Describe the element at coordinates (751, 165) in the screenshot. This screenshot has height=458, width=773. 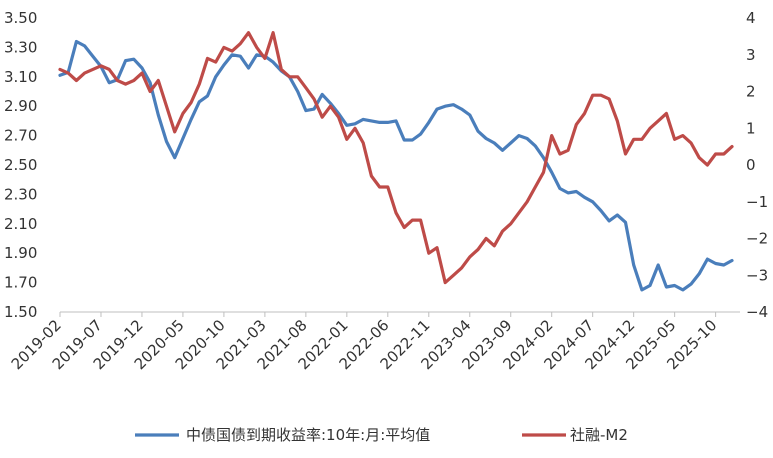
I see `right-tick-label: 0` at that location.